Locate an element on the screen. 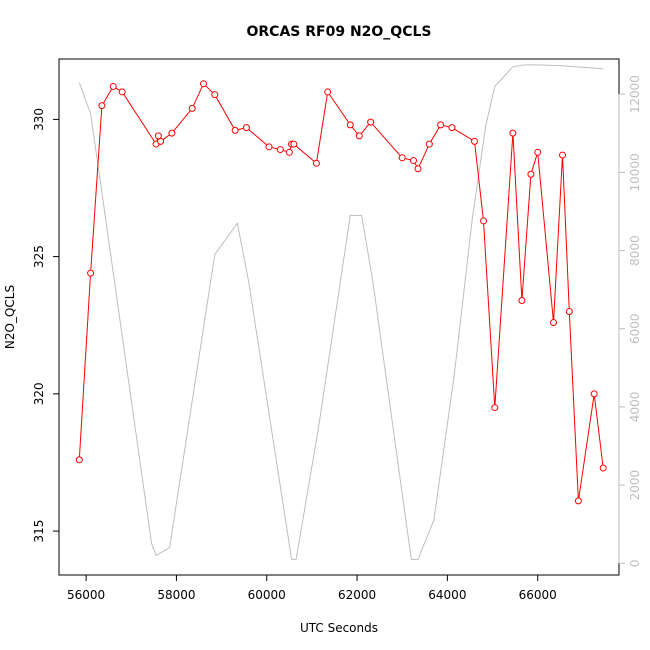 This screenshot has height=650, width=650. y-tick-label: 330 is located at coordinates (39, 119).